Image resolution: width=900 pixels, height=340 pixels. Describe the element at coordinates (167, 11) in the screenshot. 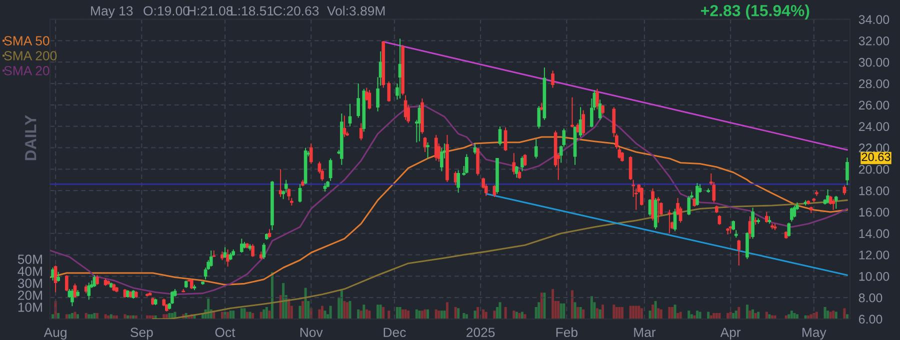

I see `text: O:19.00` at that location.